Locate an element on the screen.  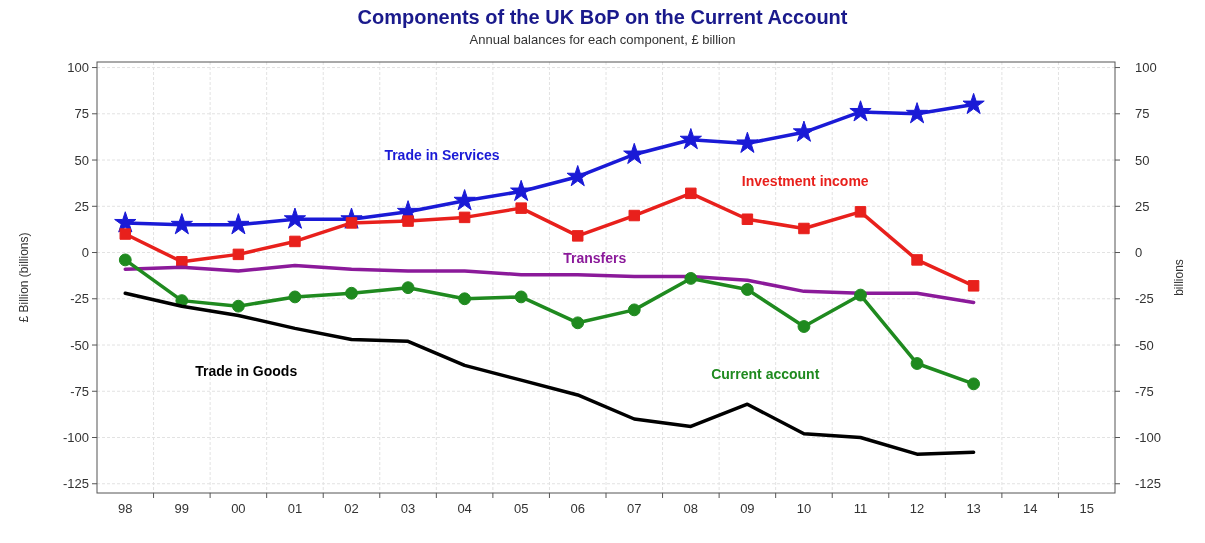
x-tick-label: 02 is located at coordinates (351, 508).